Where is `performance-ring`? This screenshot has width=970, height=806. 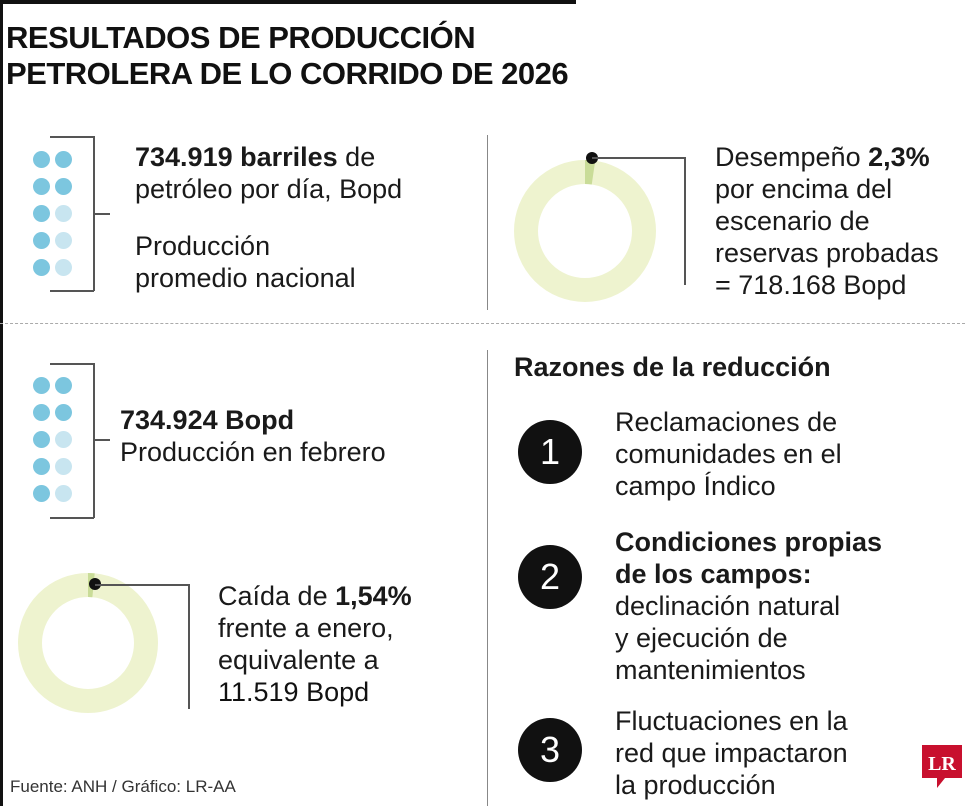 performance-ring is located at coordinates (585, 227).